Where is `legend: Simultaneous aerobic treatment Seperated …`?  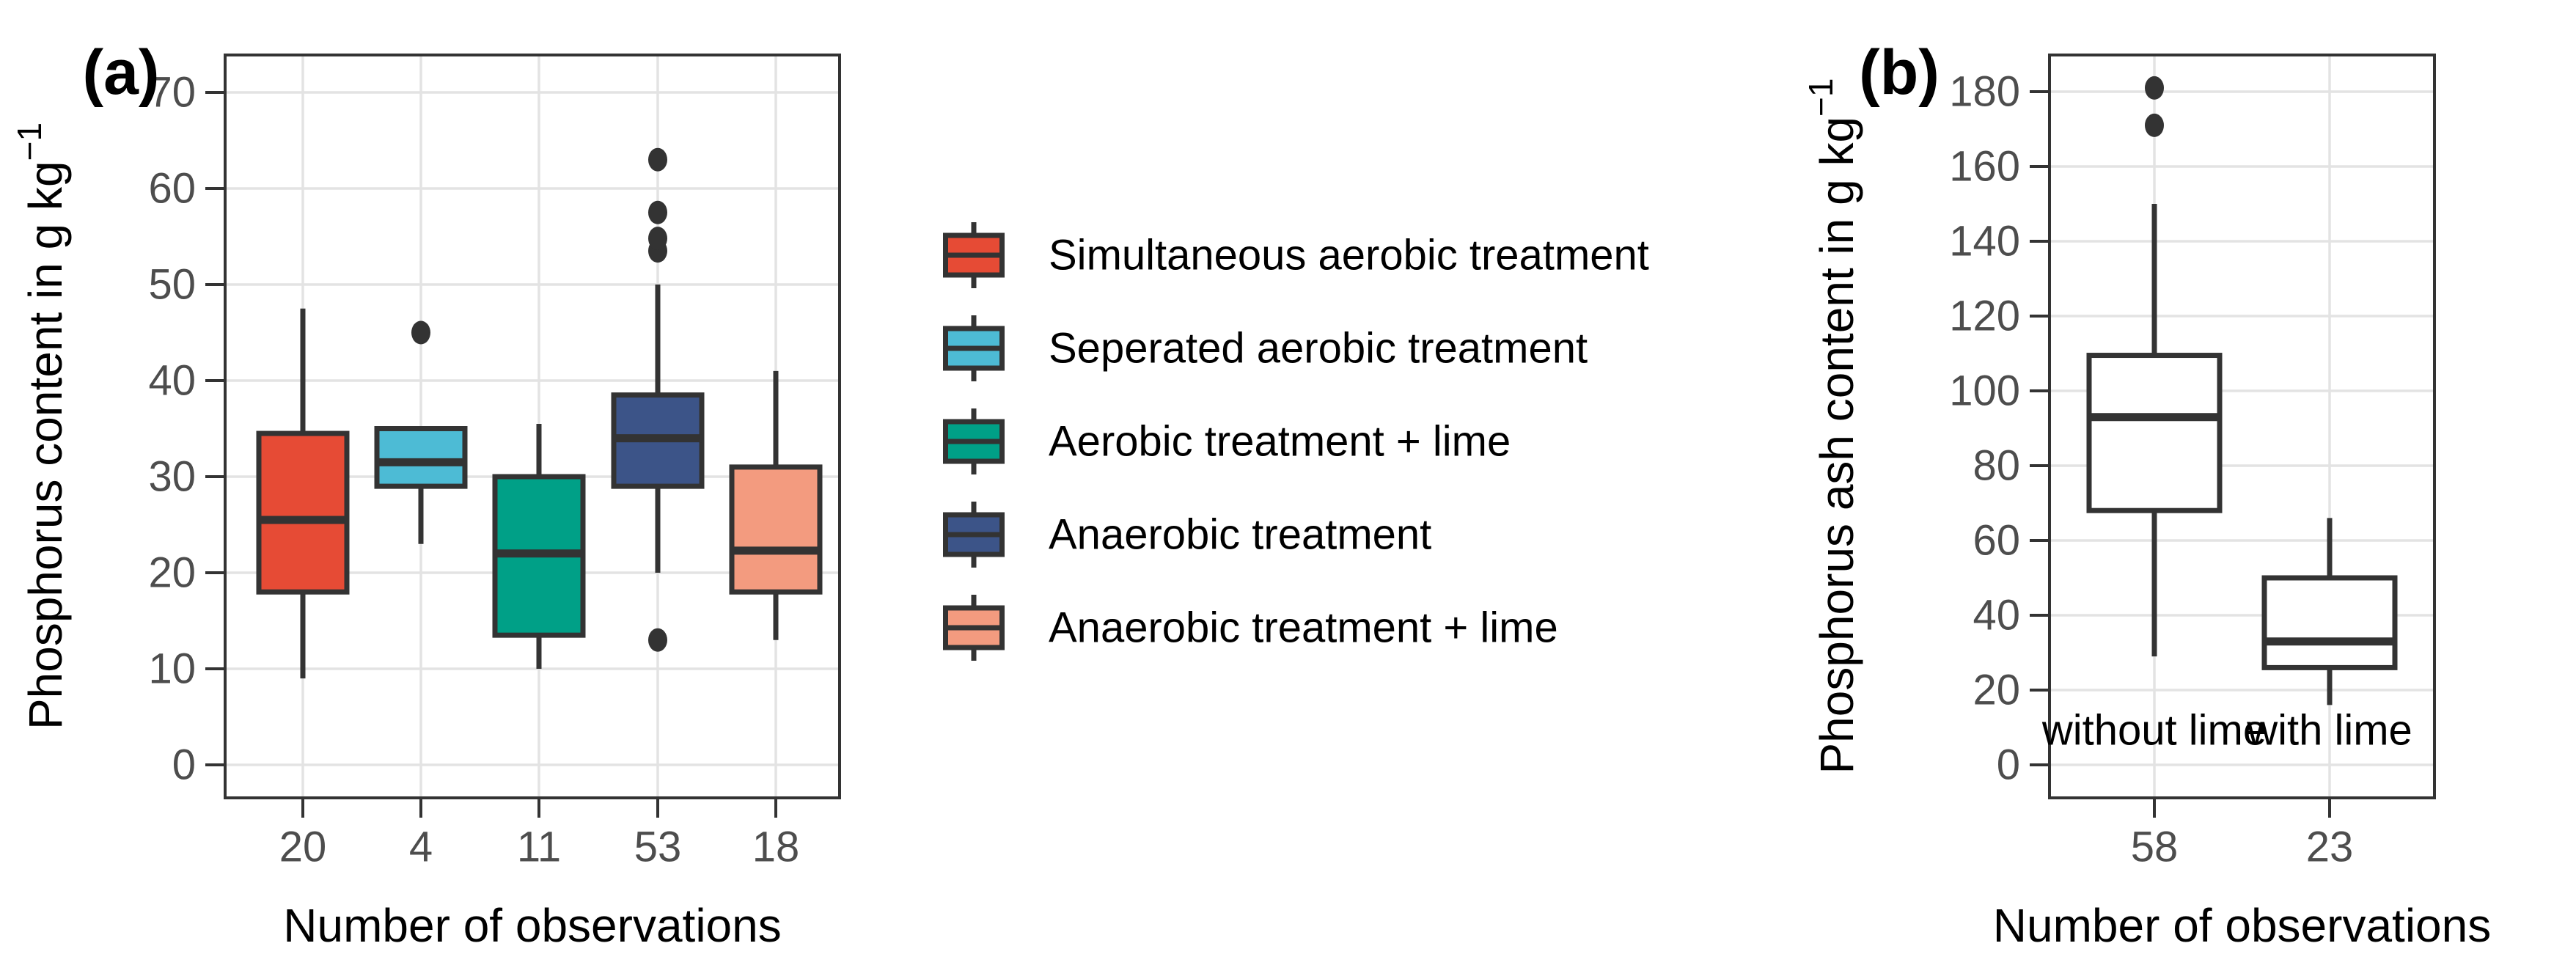 legend: Simultaneous aerobic treatment Seperated … is located at coordinates (1296, 441).